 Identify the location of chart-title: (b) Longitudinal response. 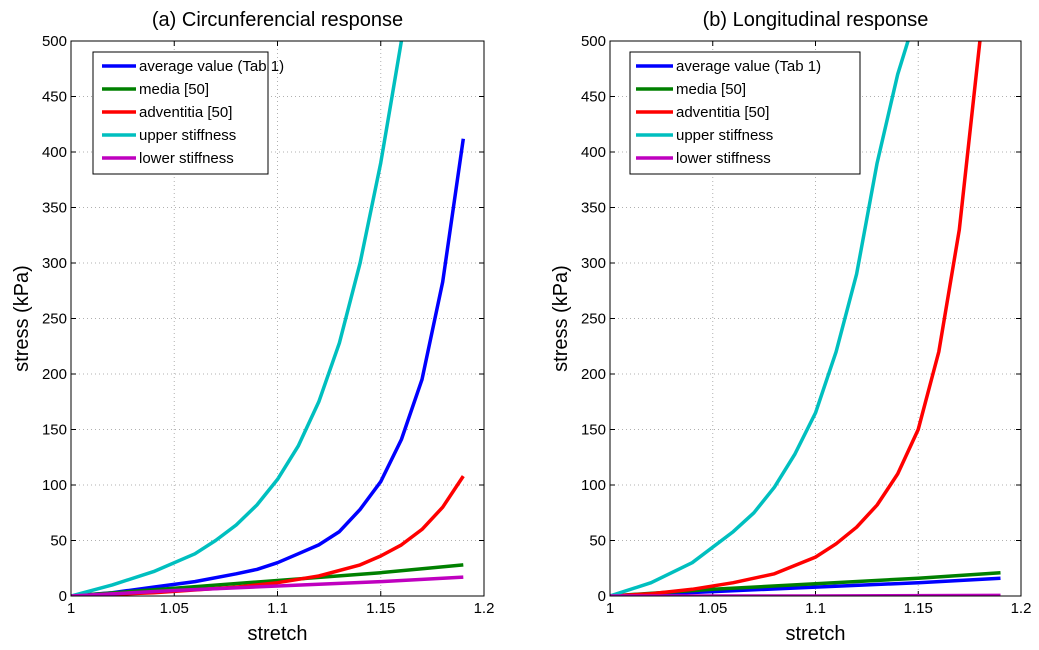
(816, 20).